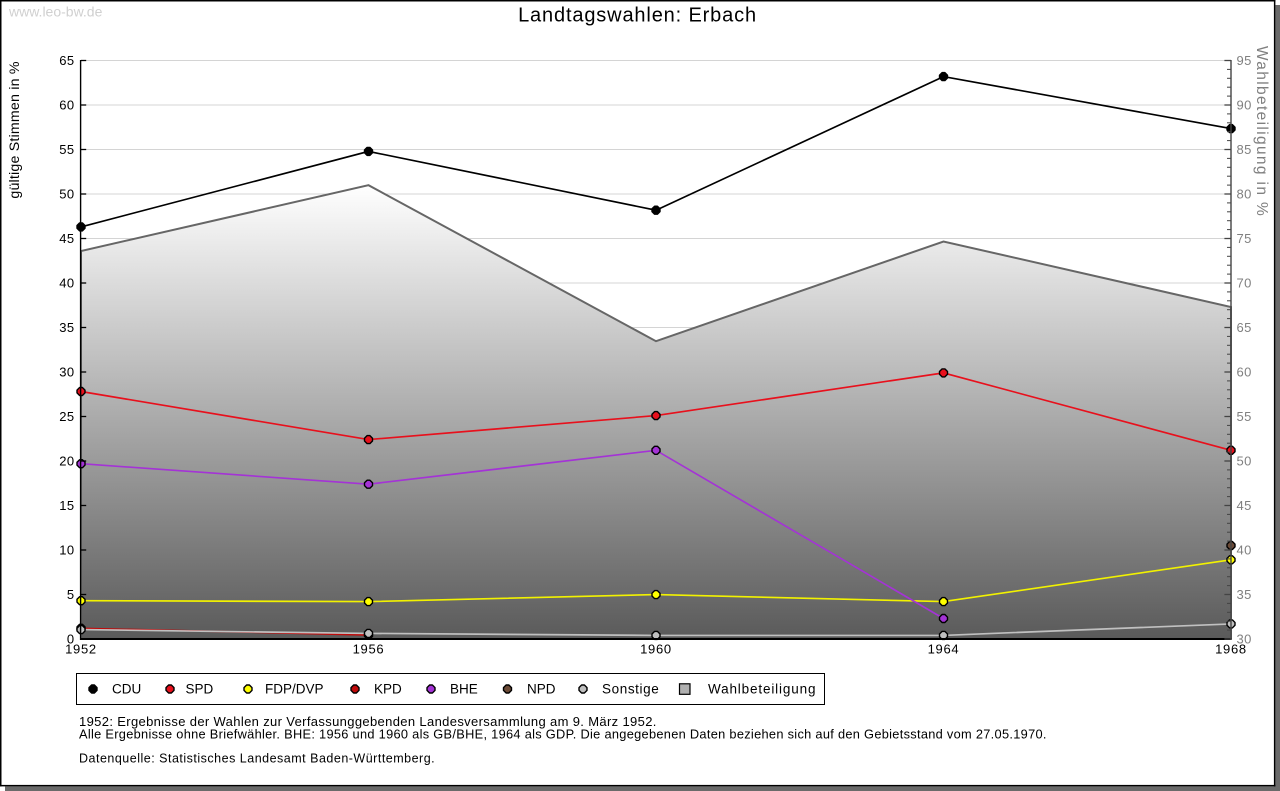 Image resolution: width=1280 pixels, height=791 pixels. I want to click on svg-text: 95, so click(1244, 60).